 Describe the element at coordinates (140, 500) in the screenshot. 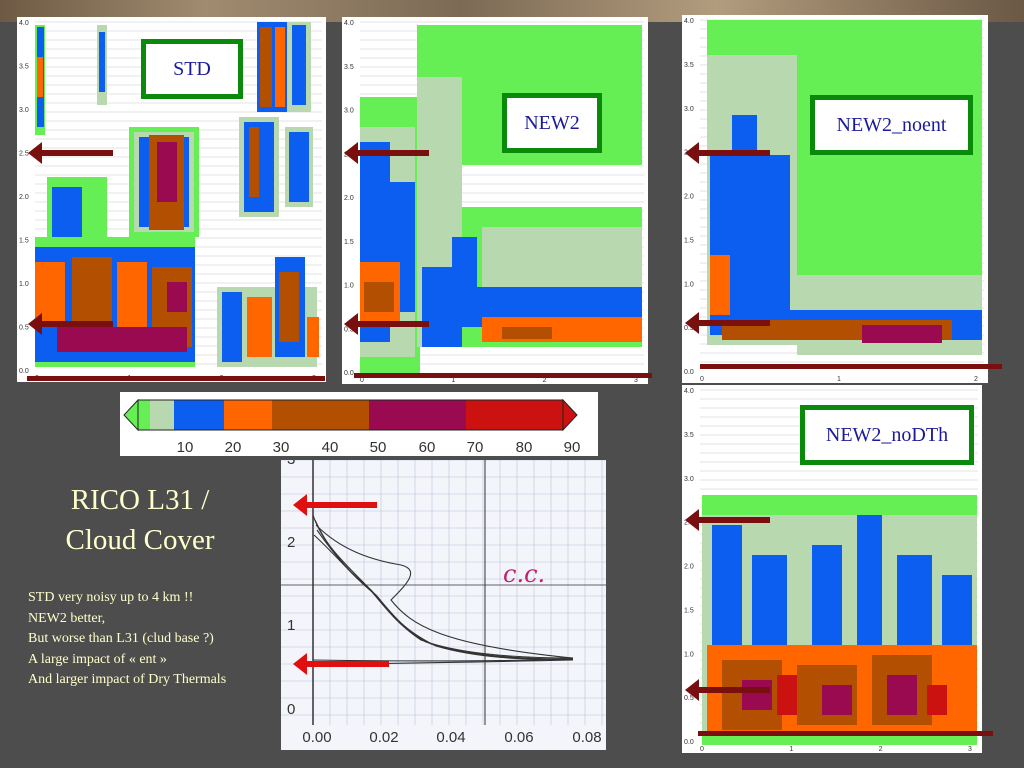

I see `slide-title-line1: RICO L31 /` at that location.